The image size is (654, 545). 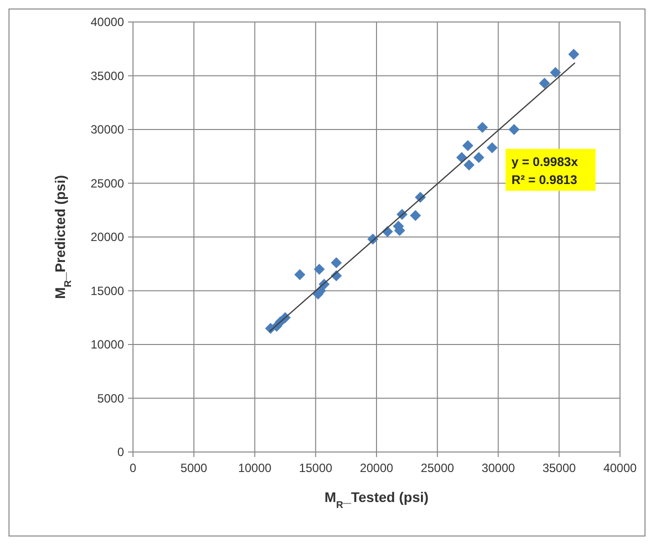 I want to click on x-tick-label: 40000, so click(x=620, y=468).